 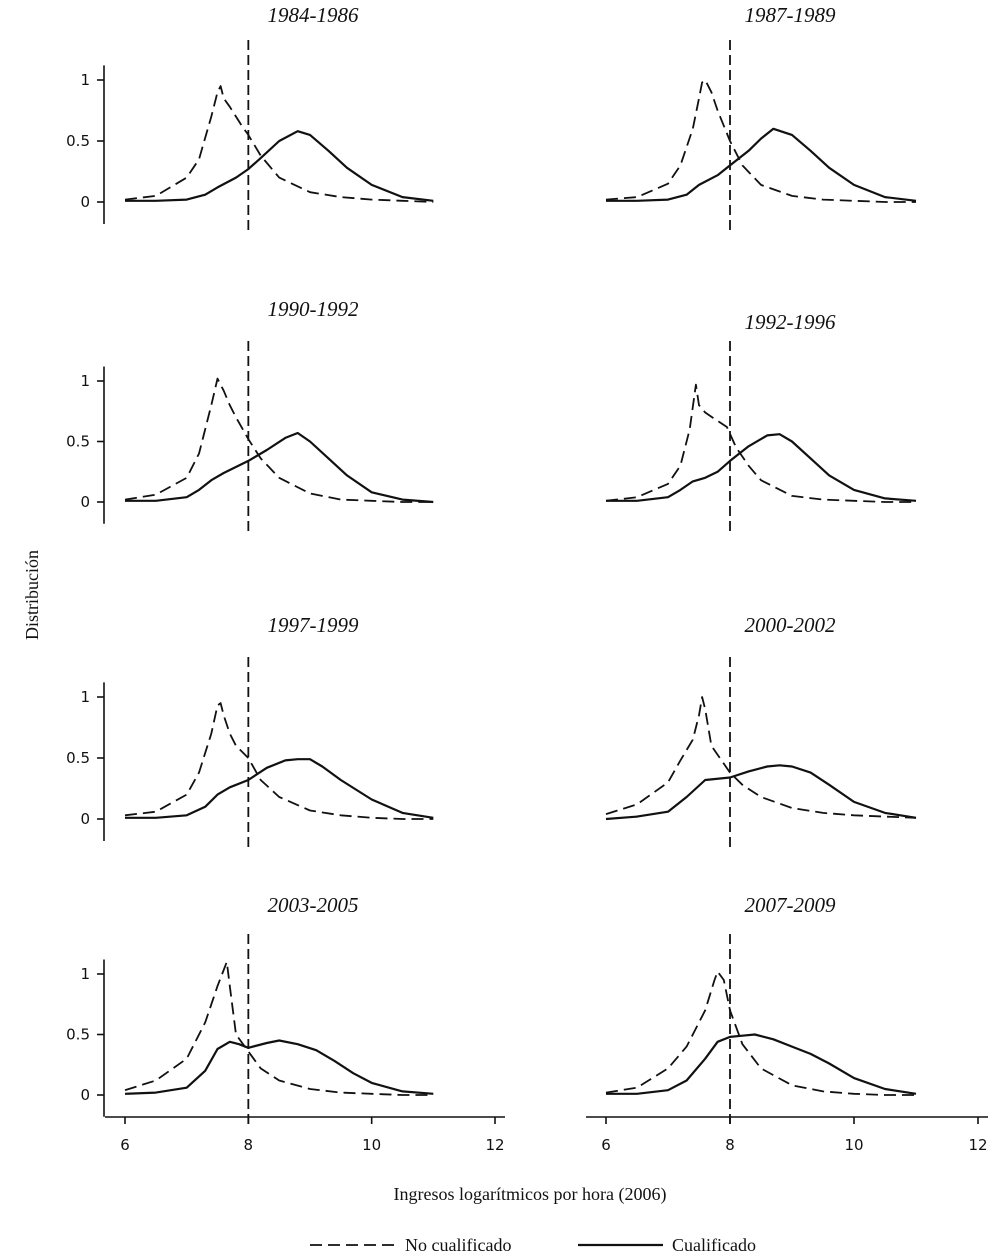 I want to click on y-axis-title: Distribución, so click(x=32, y=595).